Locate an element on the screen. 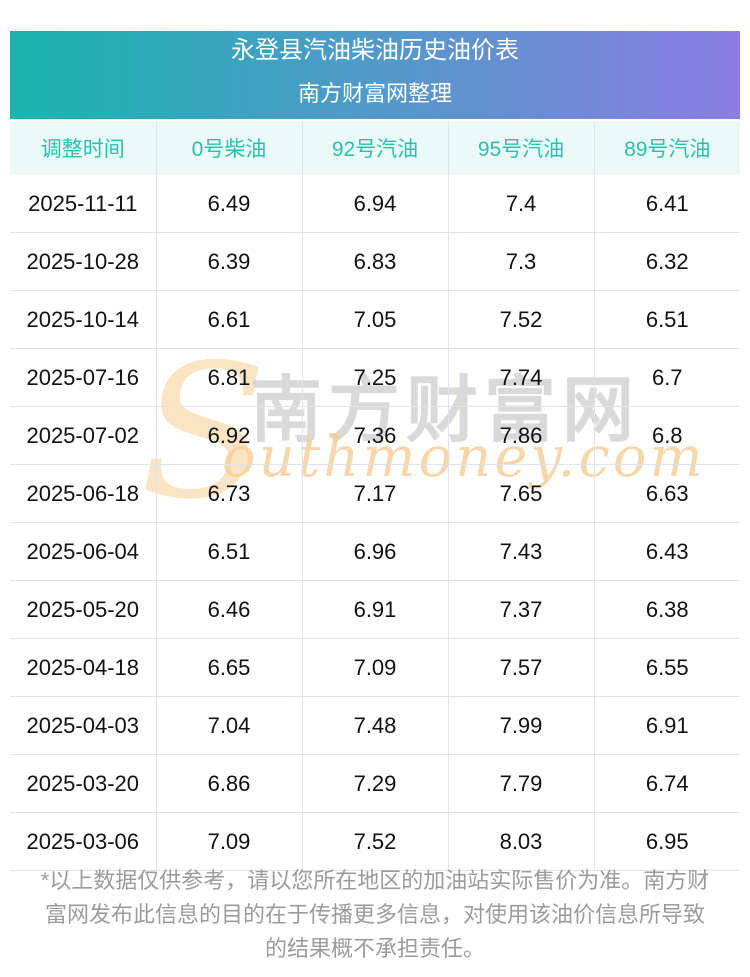  price-cell: 6.8 is located at coordinates (666, 435).